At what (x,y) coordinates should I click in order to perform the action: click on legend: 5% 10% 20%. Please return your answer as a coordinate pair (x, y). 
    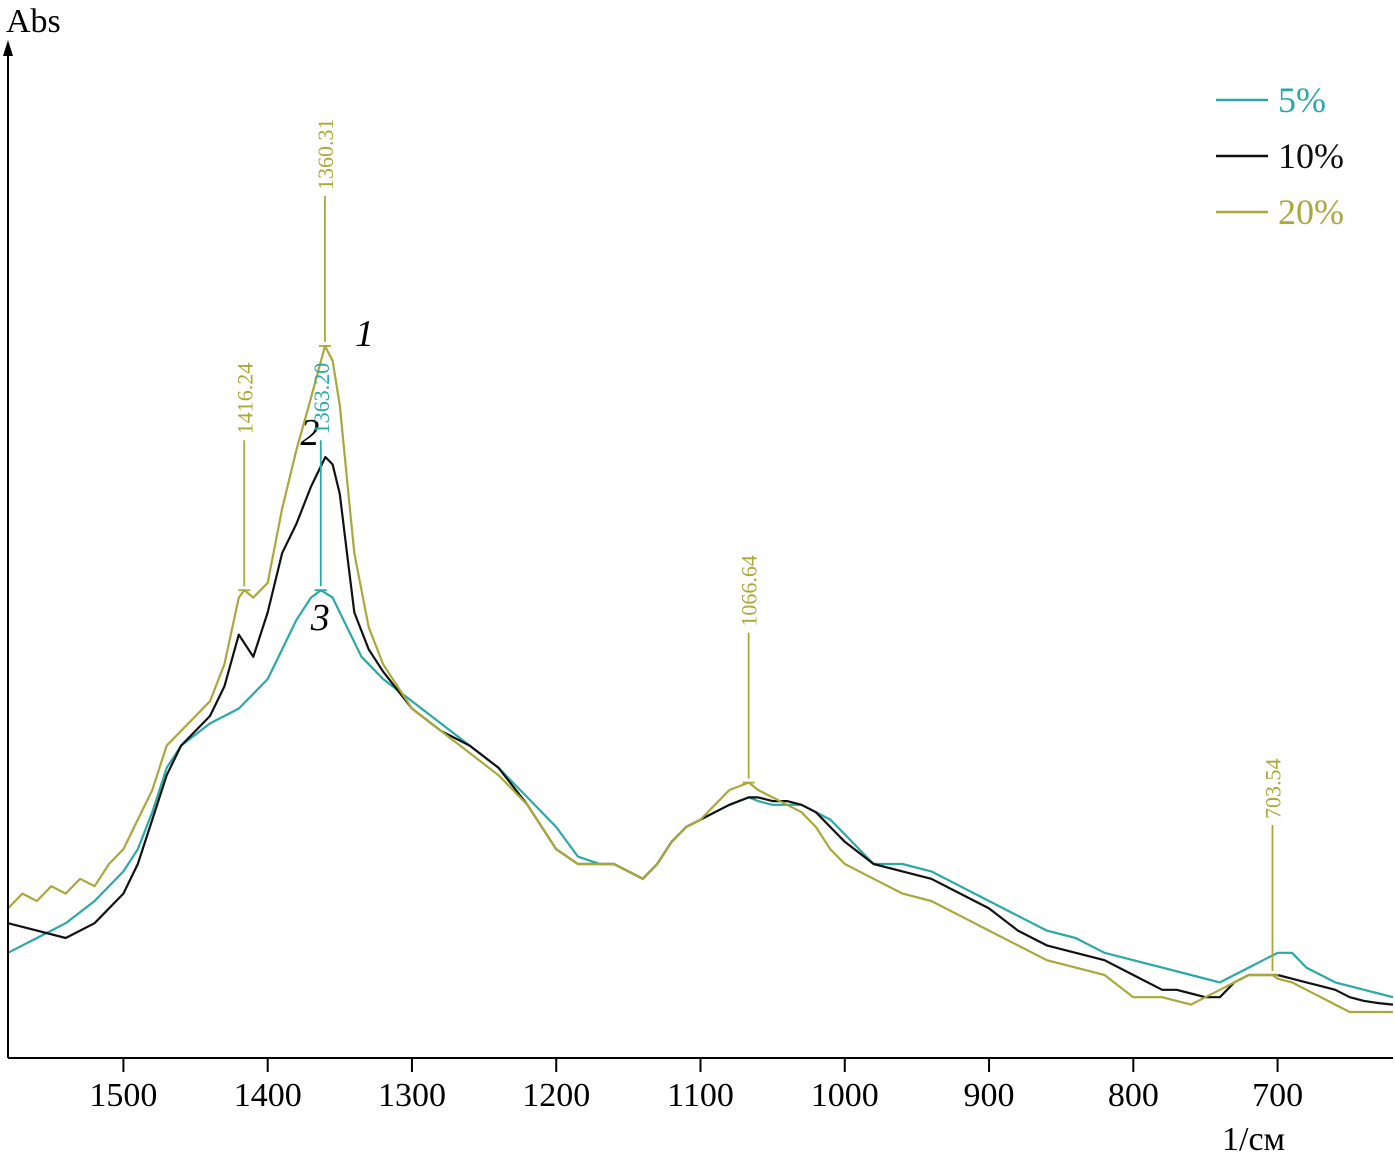
    Looking at the image, I should click on (1280, 156).